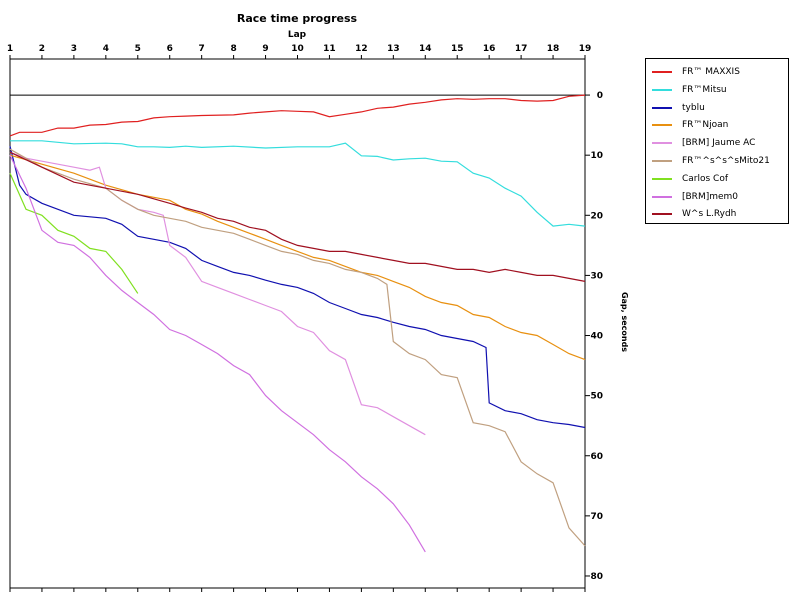  What do you see at coordinates (596, 457) in the screenshot?
I see `y-tick-label: 60` at bounding box center [596, 457].